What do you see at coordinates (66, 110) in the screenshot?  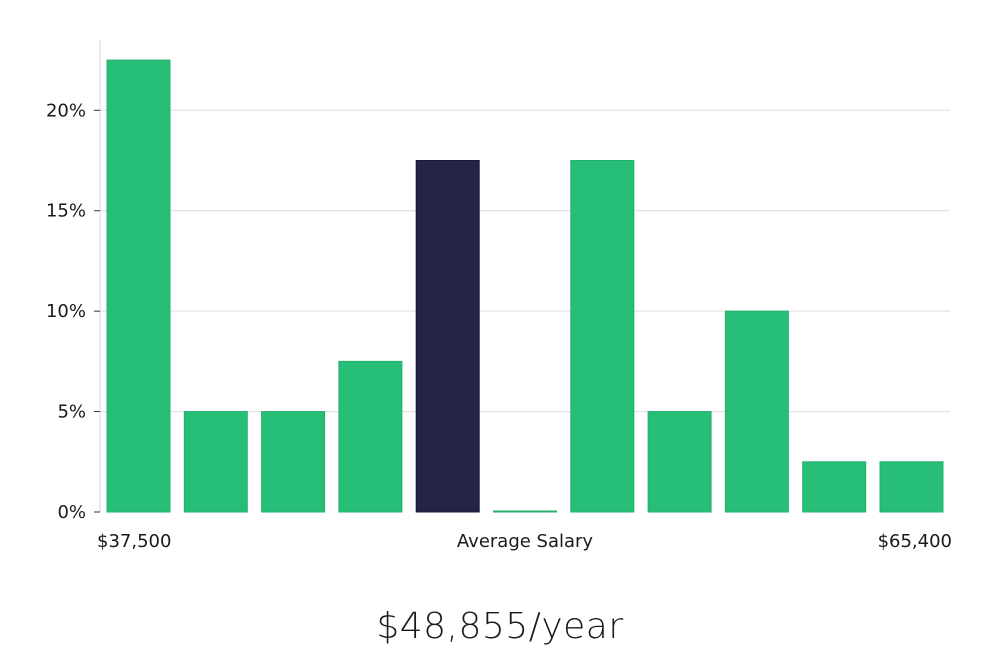 I see `y-tick-label: 20%` at bounding box center [66, 110].